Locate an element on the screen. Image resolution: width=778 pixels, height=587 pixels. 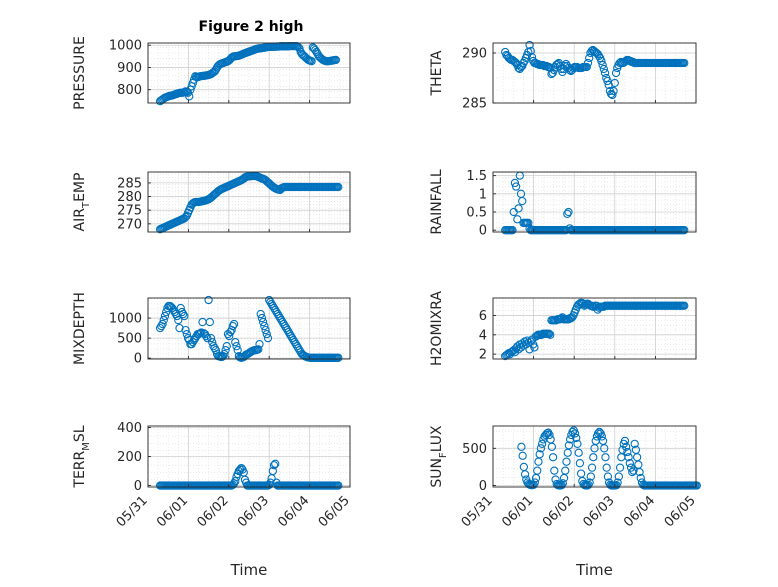
y-axis-label: AIRTEMP is located at coordinates (82, 202).